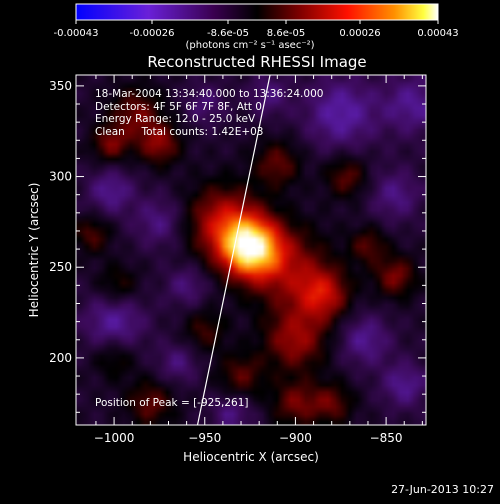 This screenshot has width=500, height=504. Describe the element at coordinates (386, 438) in the screenshot. I see `x-tick-label: −850` at that location.